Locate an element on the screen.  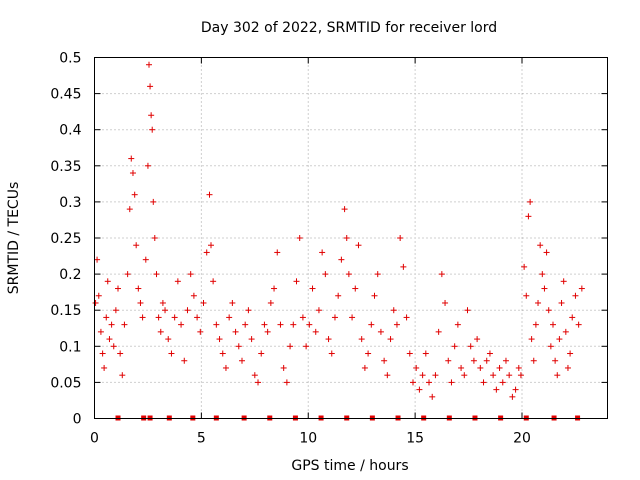
x-tick-labels: 0 5 10 15 20 is located at coordinates (310, 439).